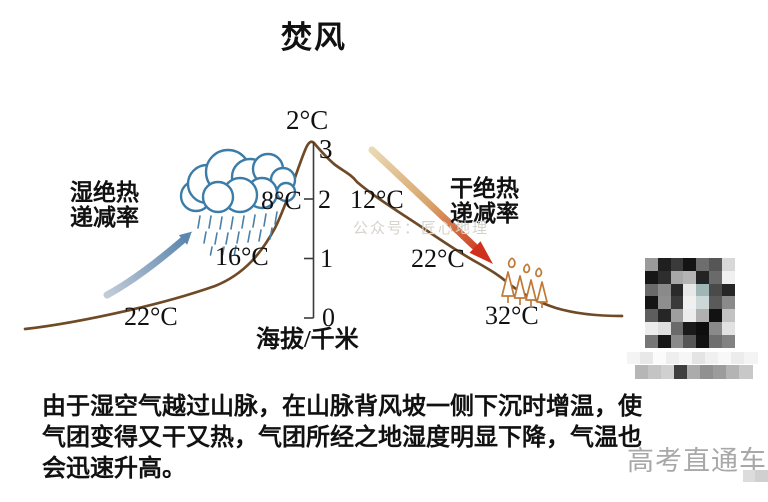 The height and width of the screenshot is (502, 768). Describe the element at coordinates (104, 217) in the screenshot. I see `wet-lapse-rate-line2: 递减率` at that location.